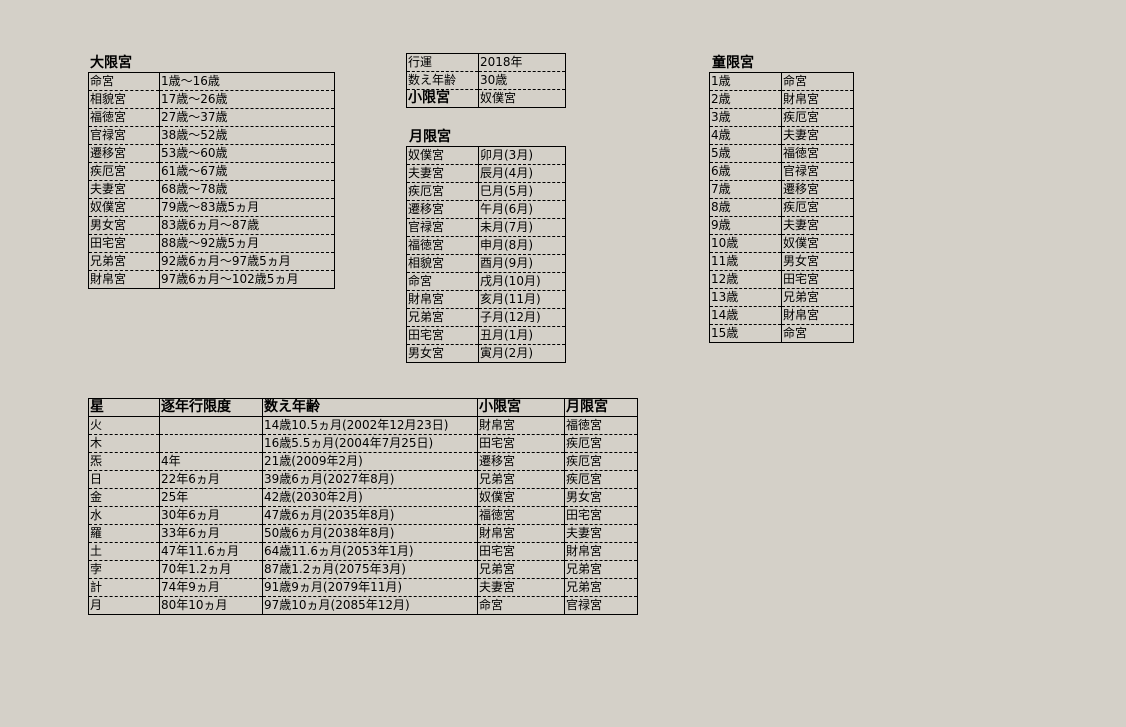  I want to click on cell: 戌月(10月), so click(522, 281).